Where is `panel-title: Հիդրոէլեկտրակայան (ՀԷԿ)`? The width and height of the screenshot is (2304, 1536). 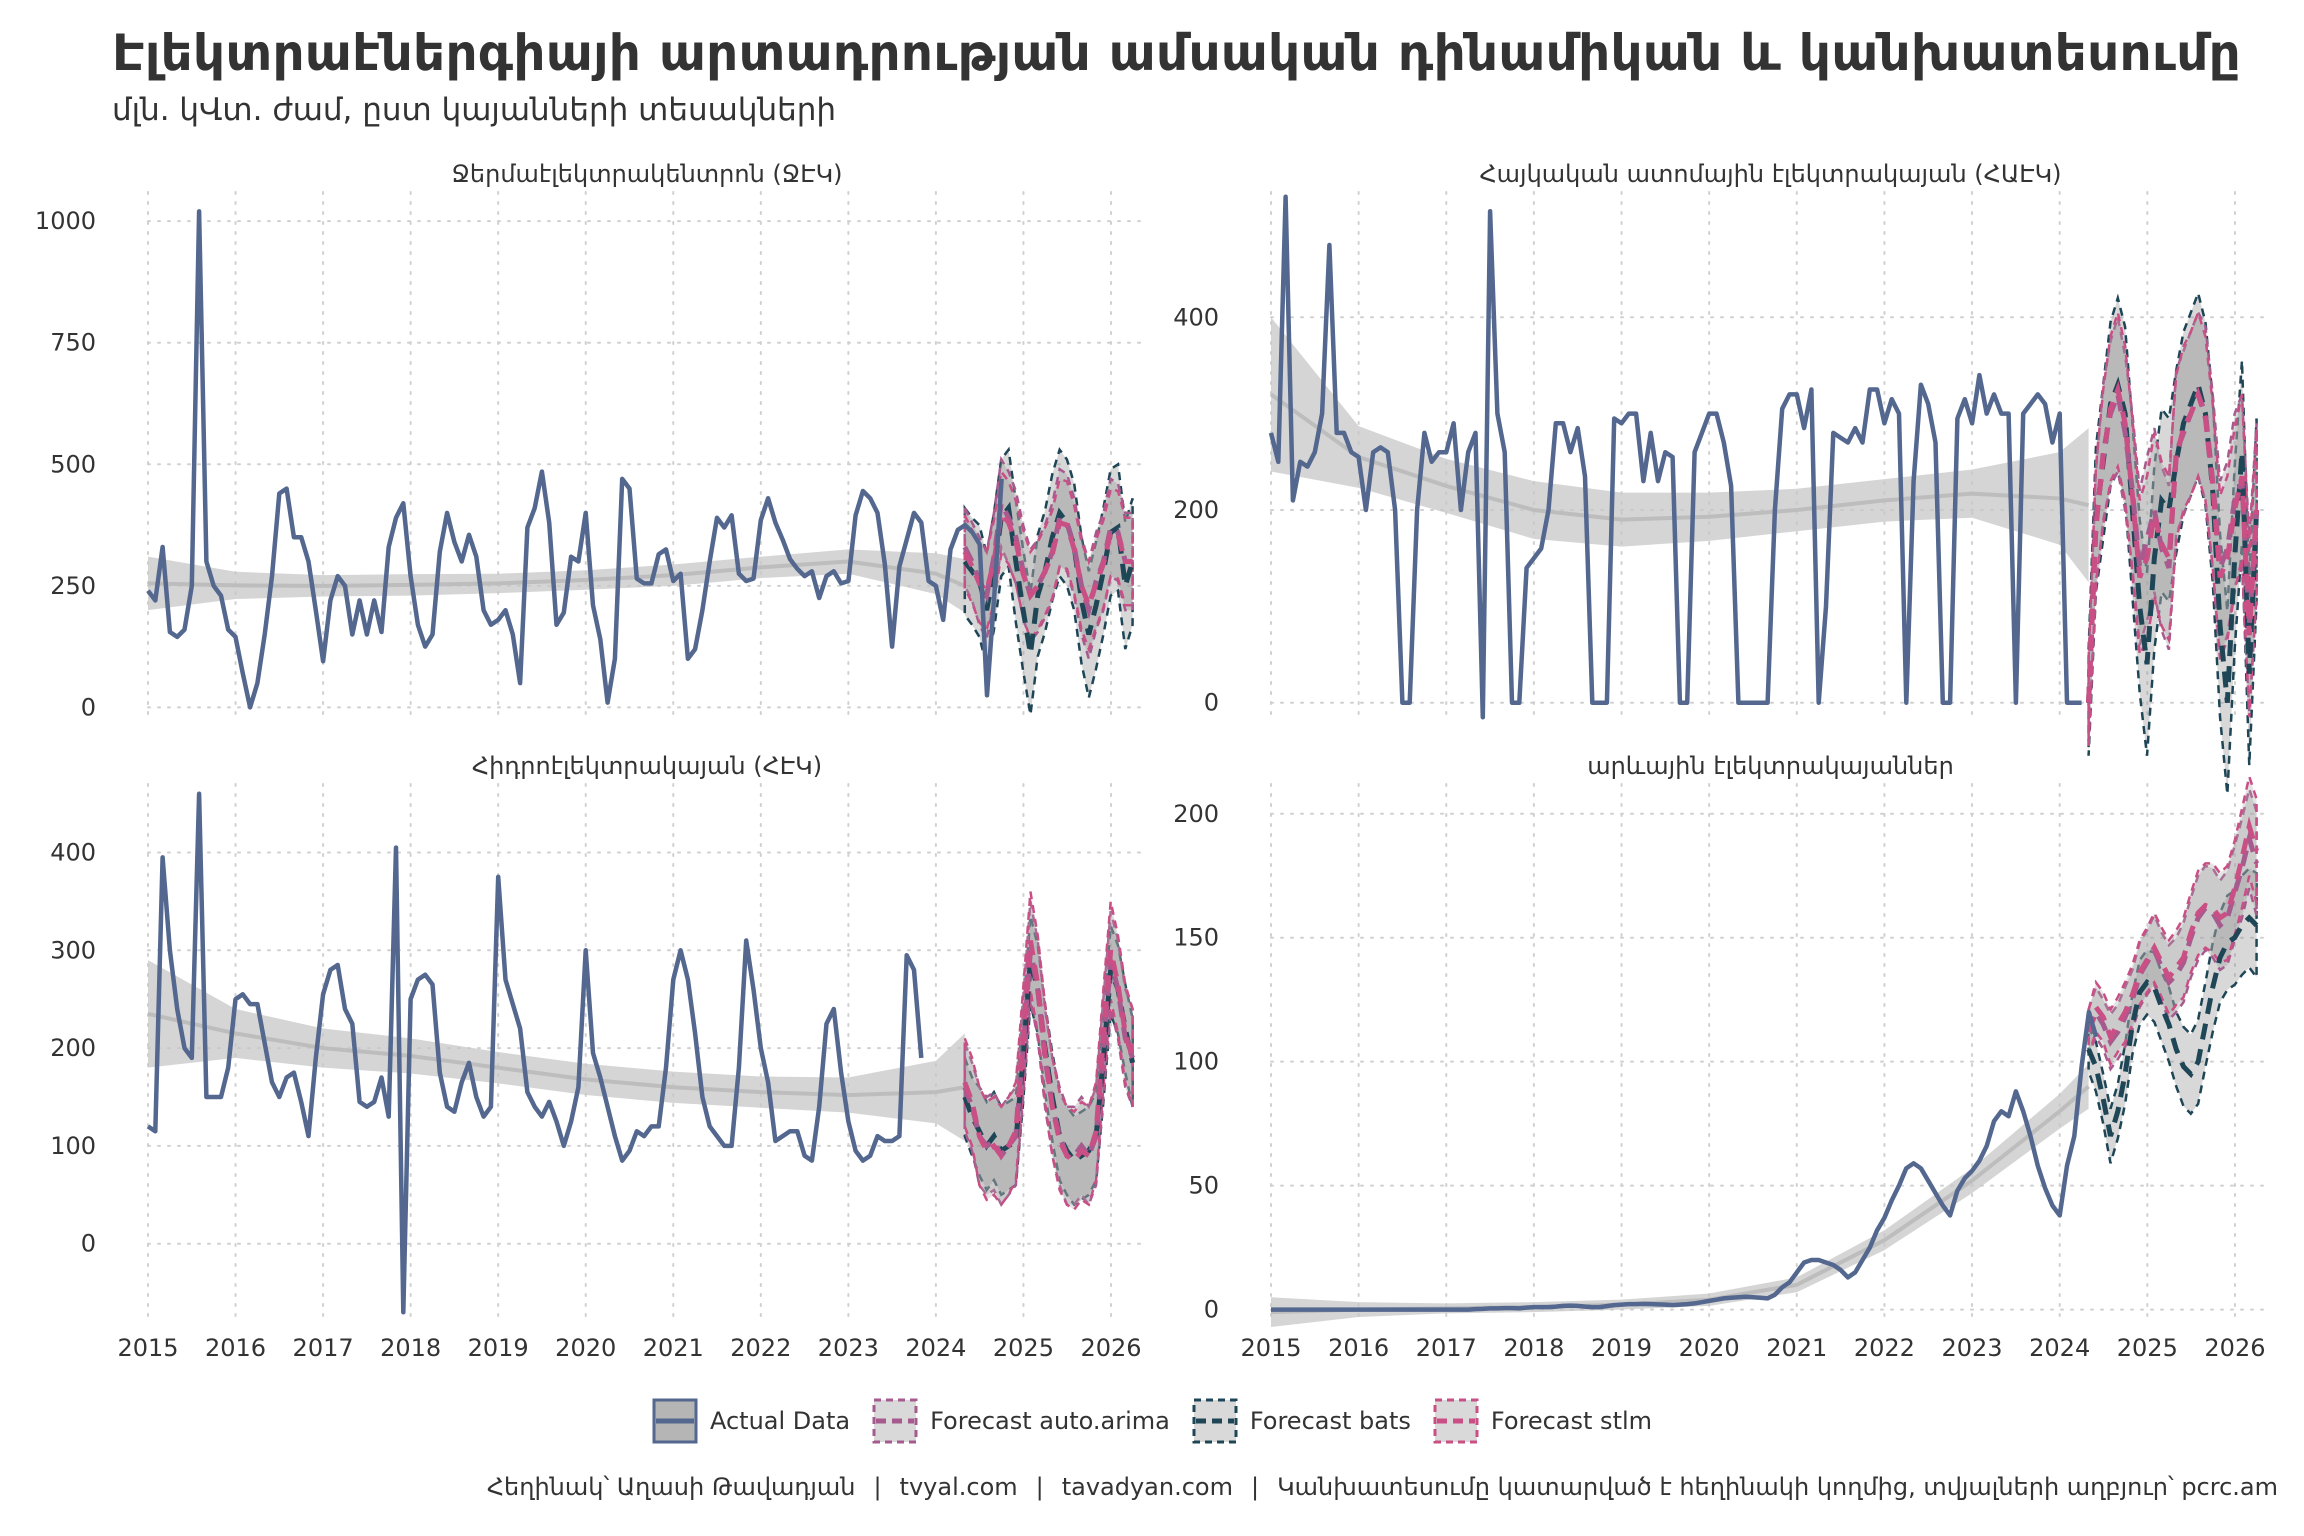 panel-title: Հիդրոէլեկտրակայան (ՀԷԿ) is located at coordinates (647, 766).